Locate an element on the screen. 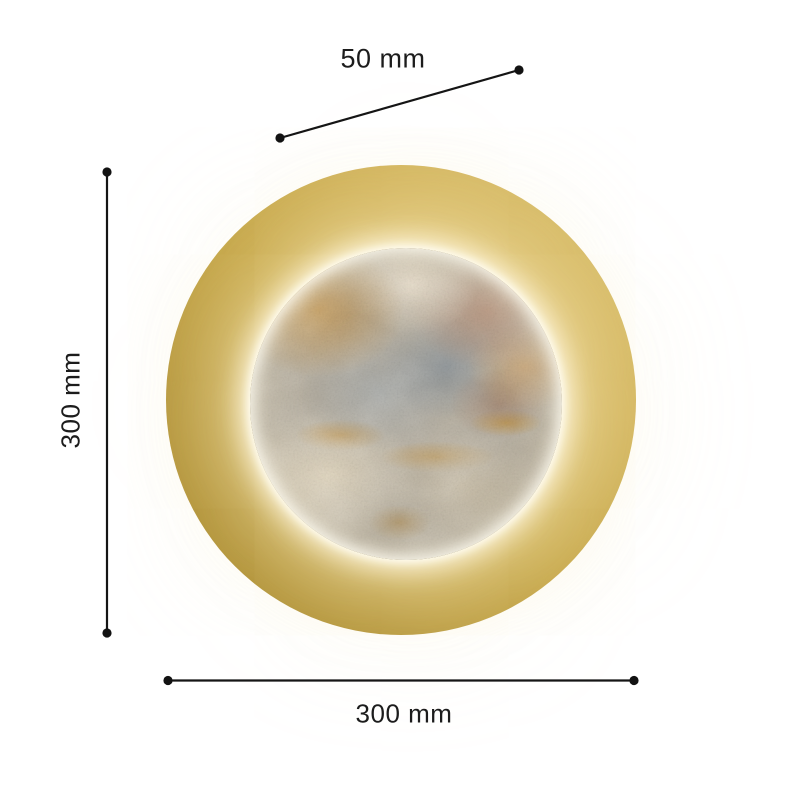 The width and height of the screenshot is (800, 800). height-dimension-label: 300 mm is located at coordinates (70, 400).